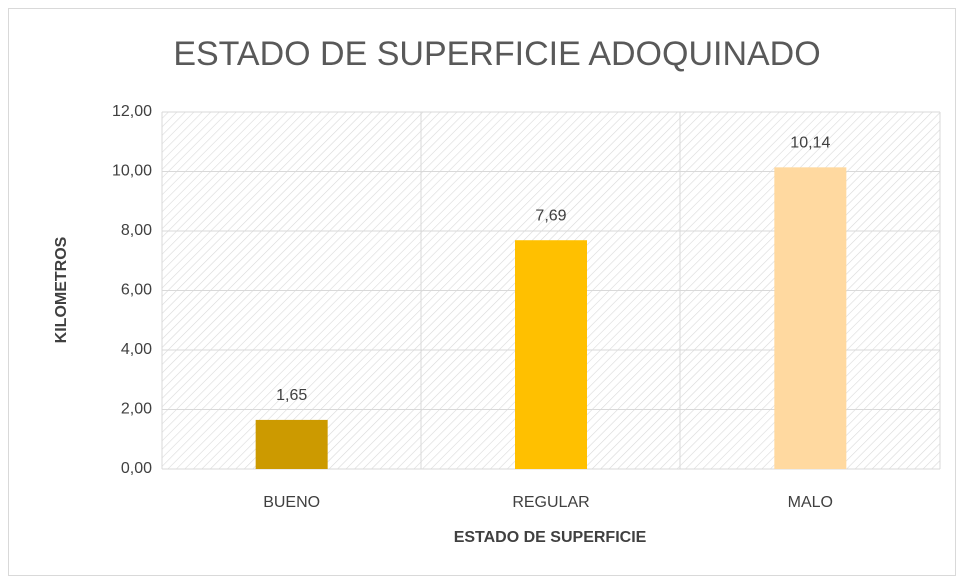 This screenshot has width=957, height=578. Describe the element at coordinates (136, 409) in the screenshot. I see `y-tick-label: 2,00` at that location.